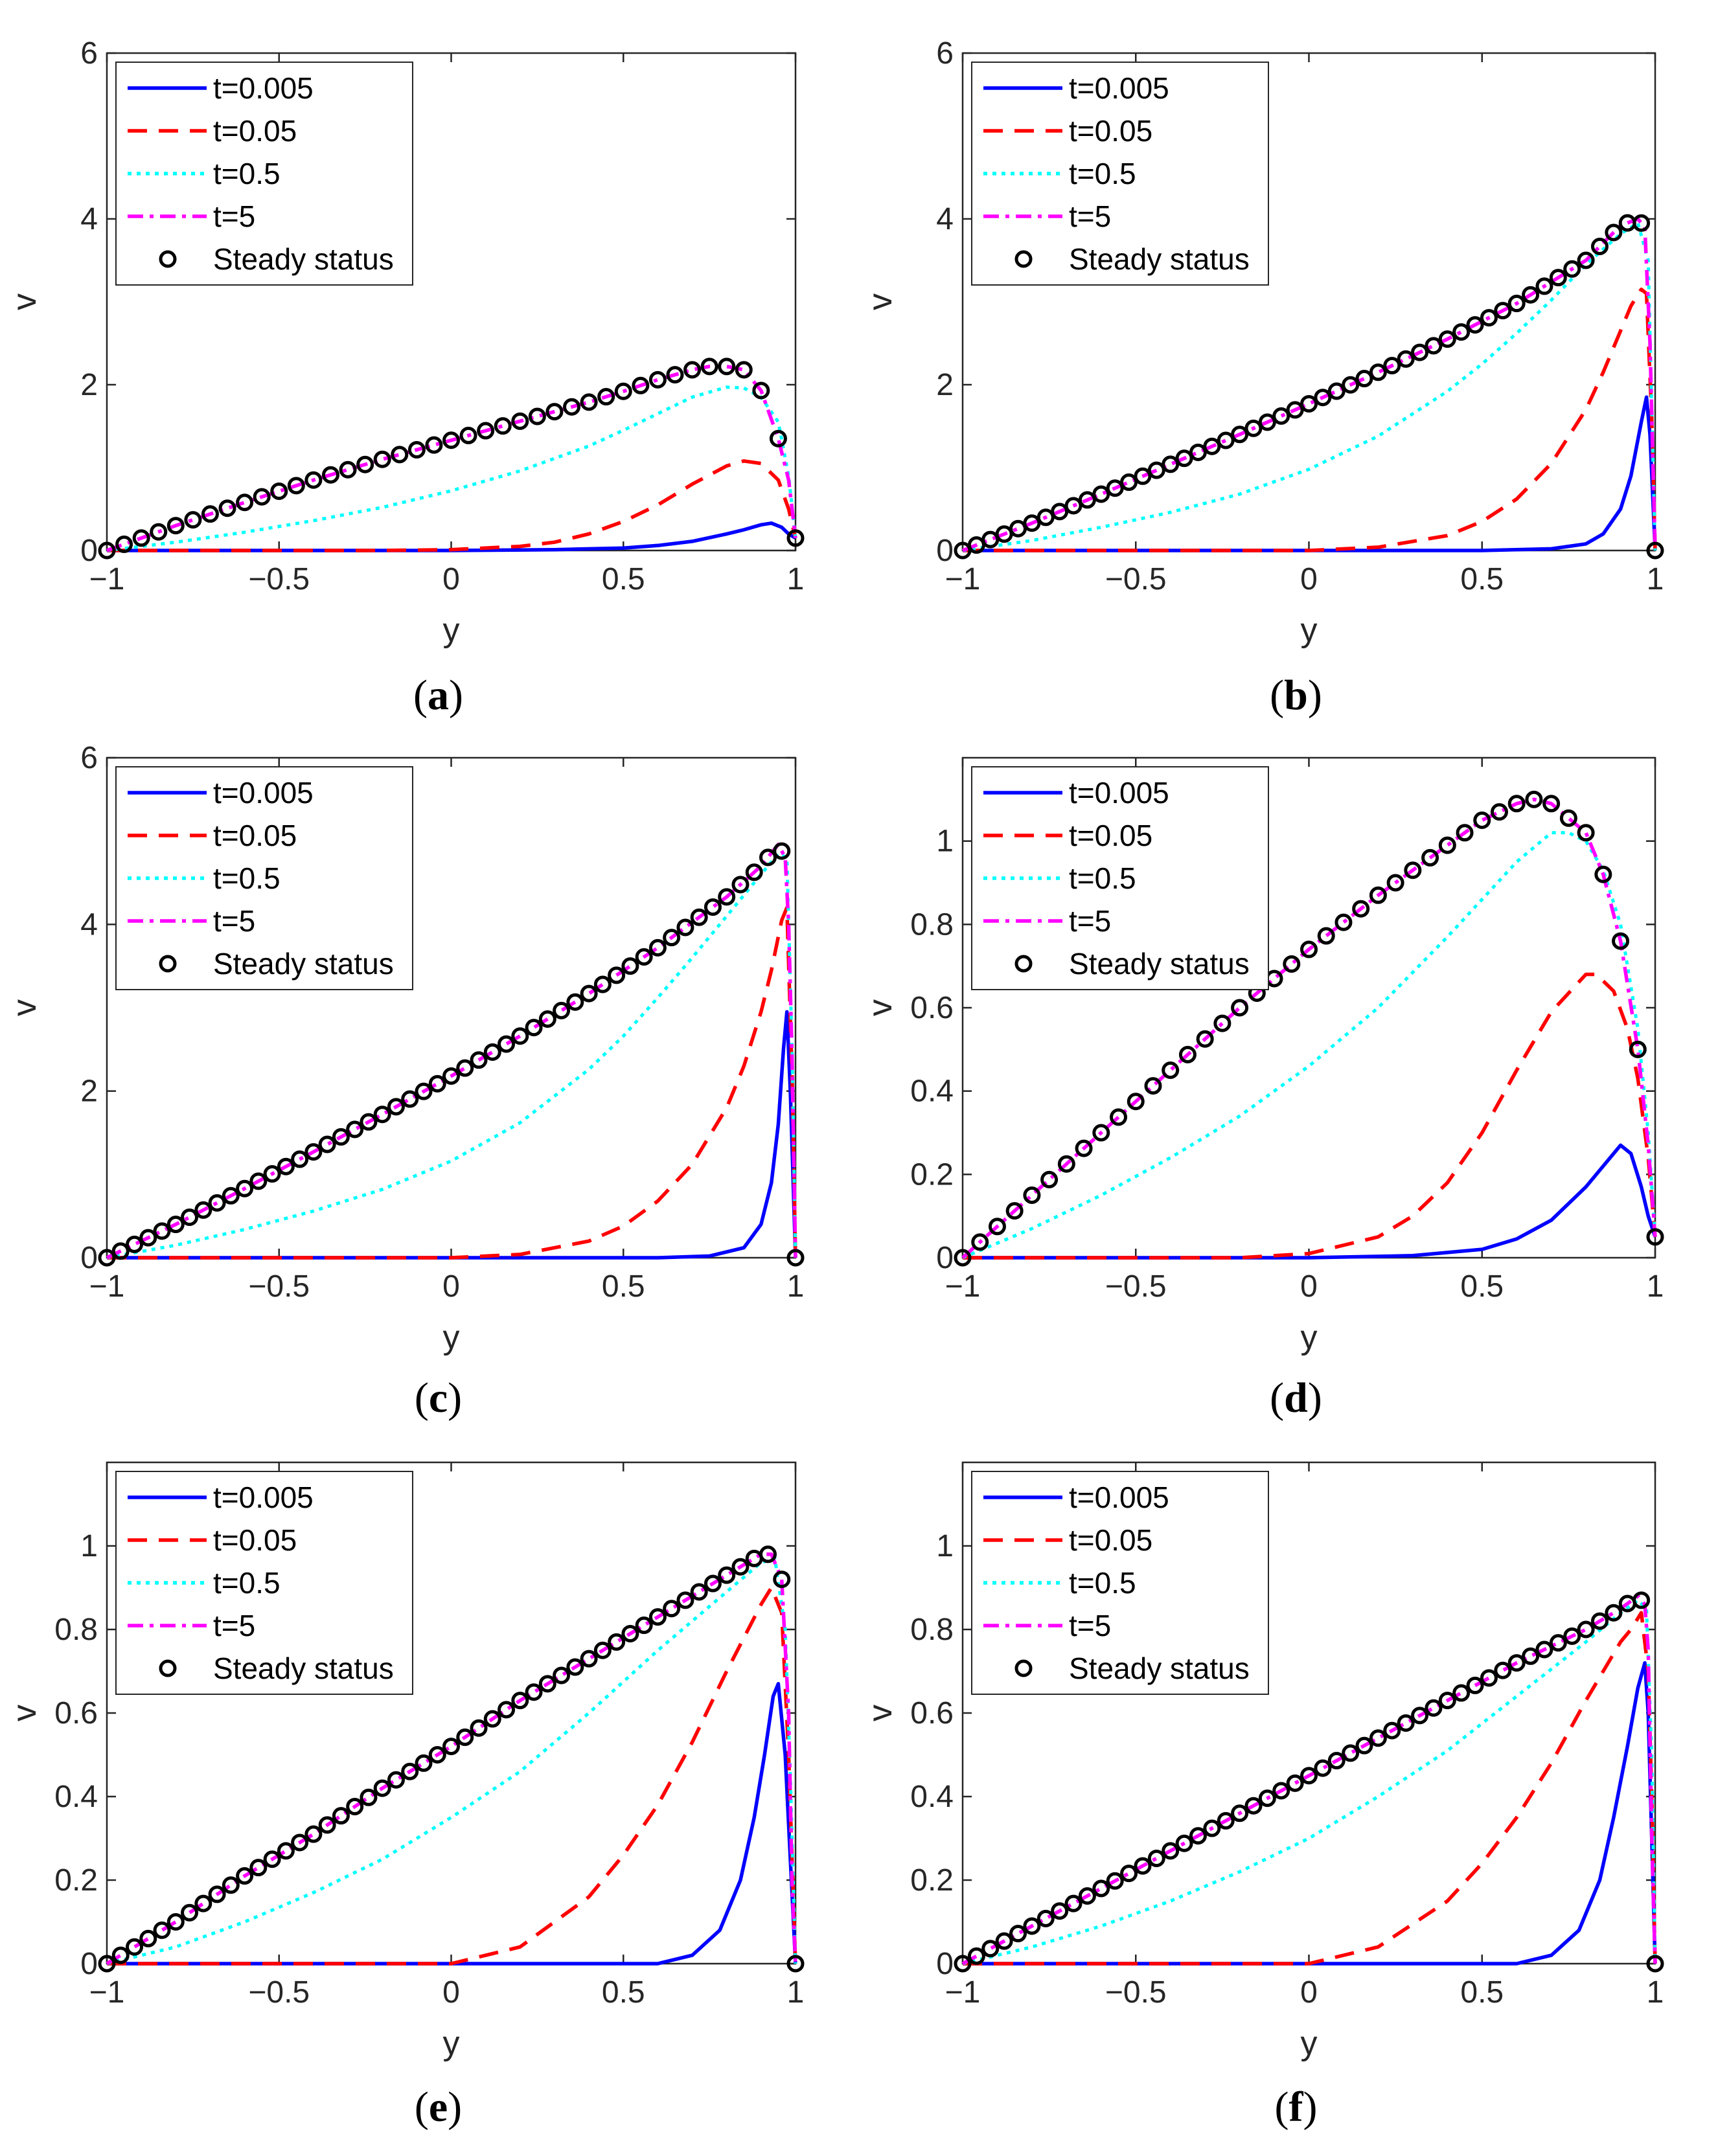 The image size is (1718, 2156). What do you see at coordinates (1090, 921) in the screenshot?
I see `legend-label: t=5` at bounding box center [1090, 921].